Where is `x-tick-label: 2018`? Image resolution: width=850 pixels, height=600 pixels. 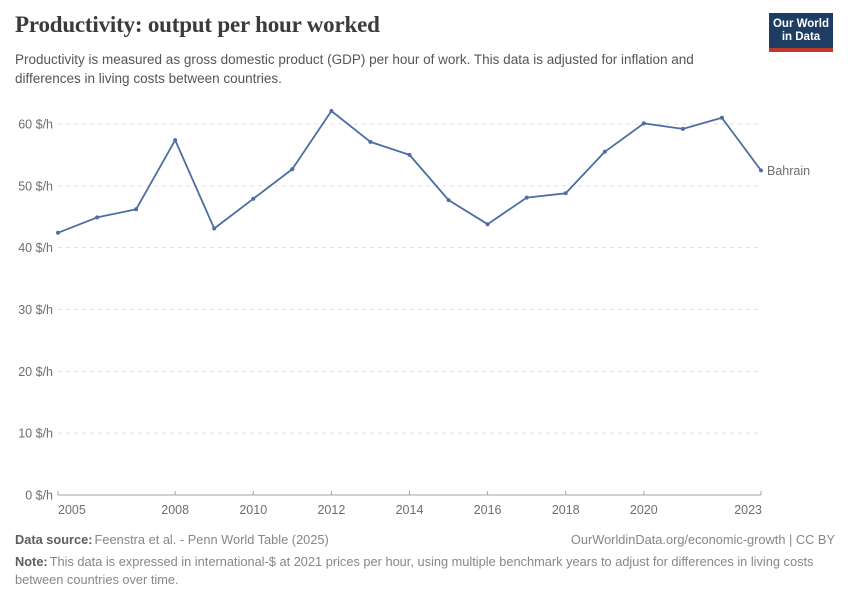 x-tick-label: 2018 is located at coordinates (566, 510).